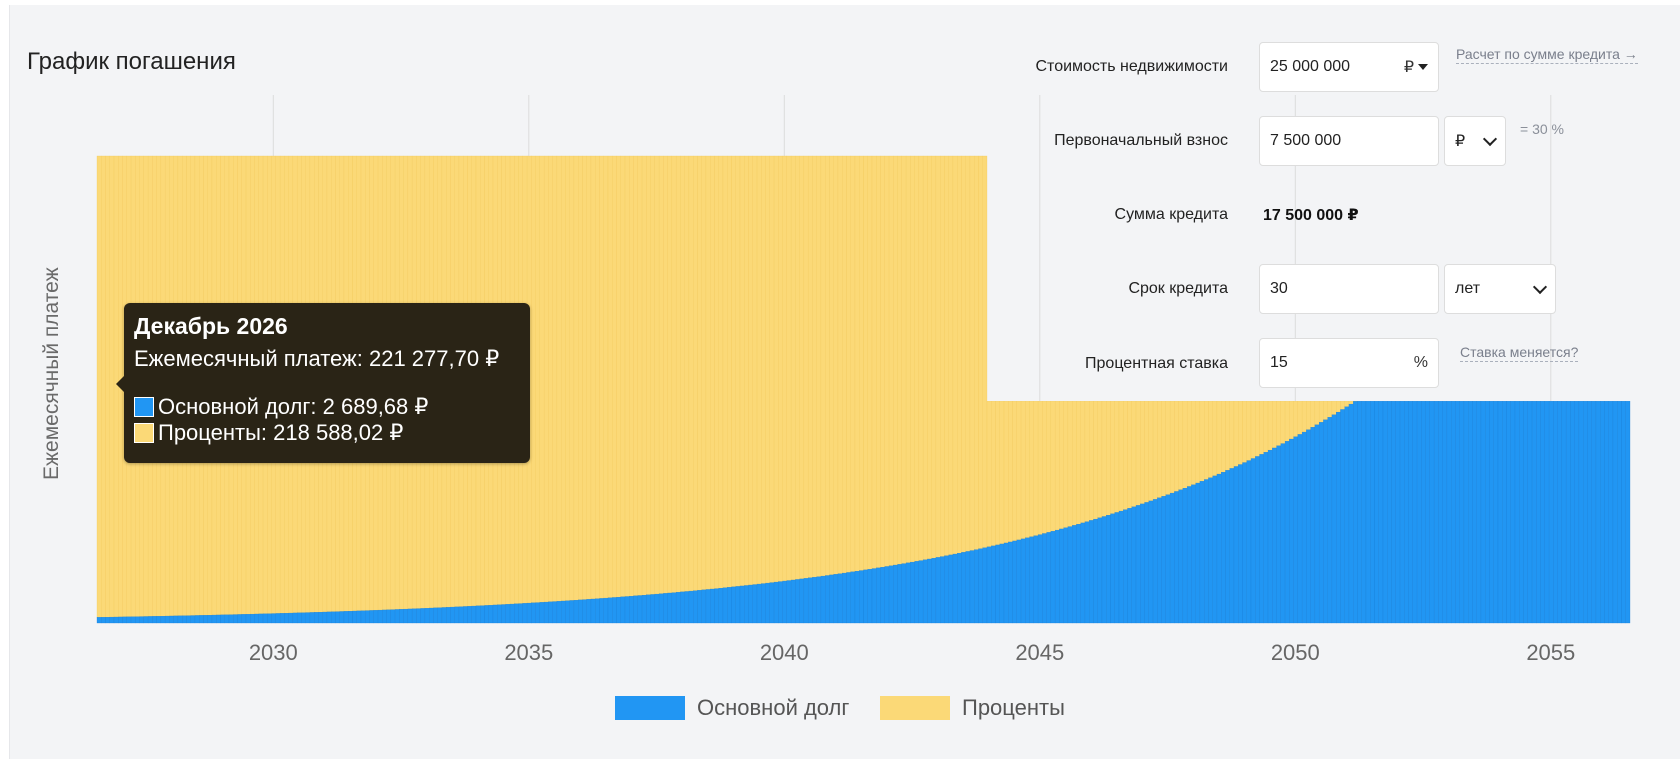 The width and height of the screenshot is (1680, 759). I want to click on property-value-input: 25 000 000 ₽, so click(1349, 67).